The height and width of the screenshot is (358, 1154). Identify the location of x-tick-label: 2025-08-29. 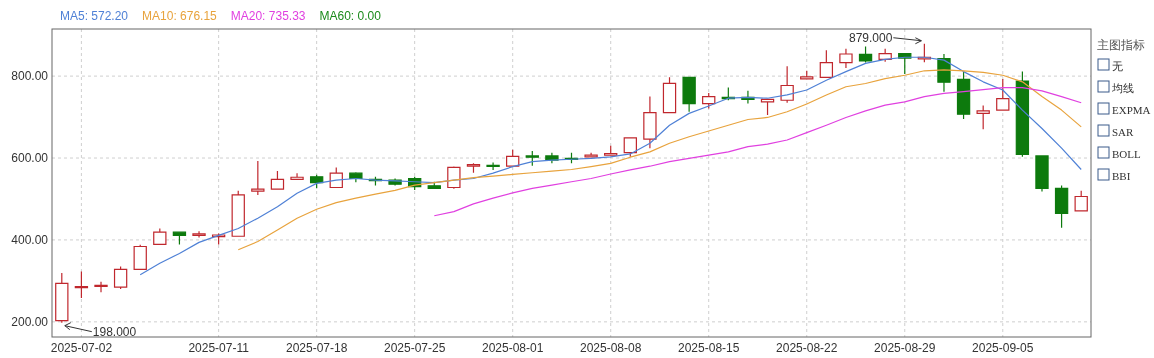
(905, 348).